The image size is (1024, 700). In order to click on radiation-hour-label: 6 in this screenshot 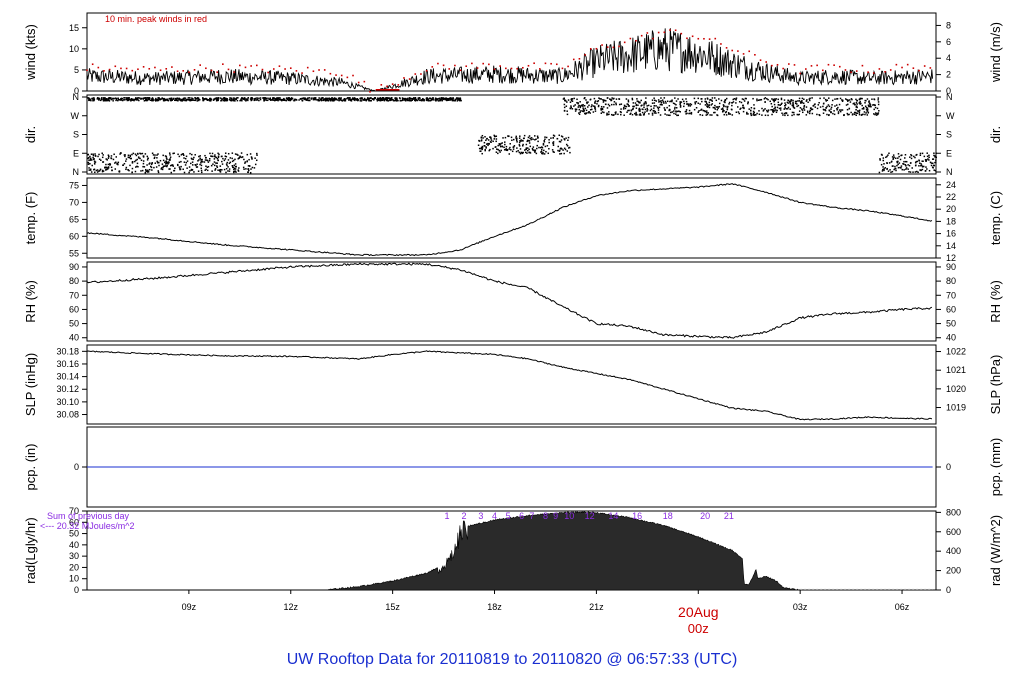, I will do `click(521, 516)`.